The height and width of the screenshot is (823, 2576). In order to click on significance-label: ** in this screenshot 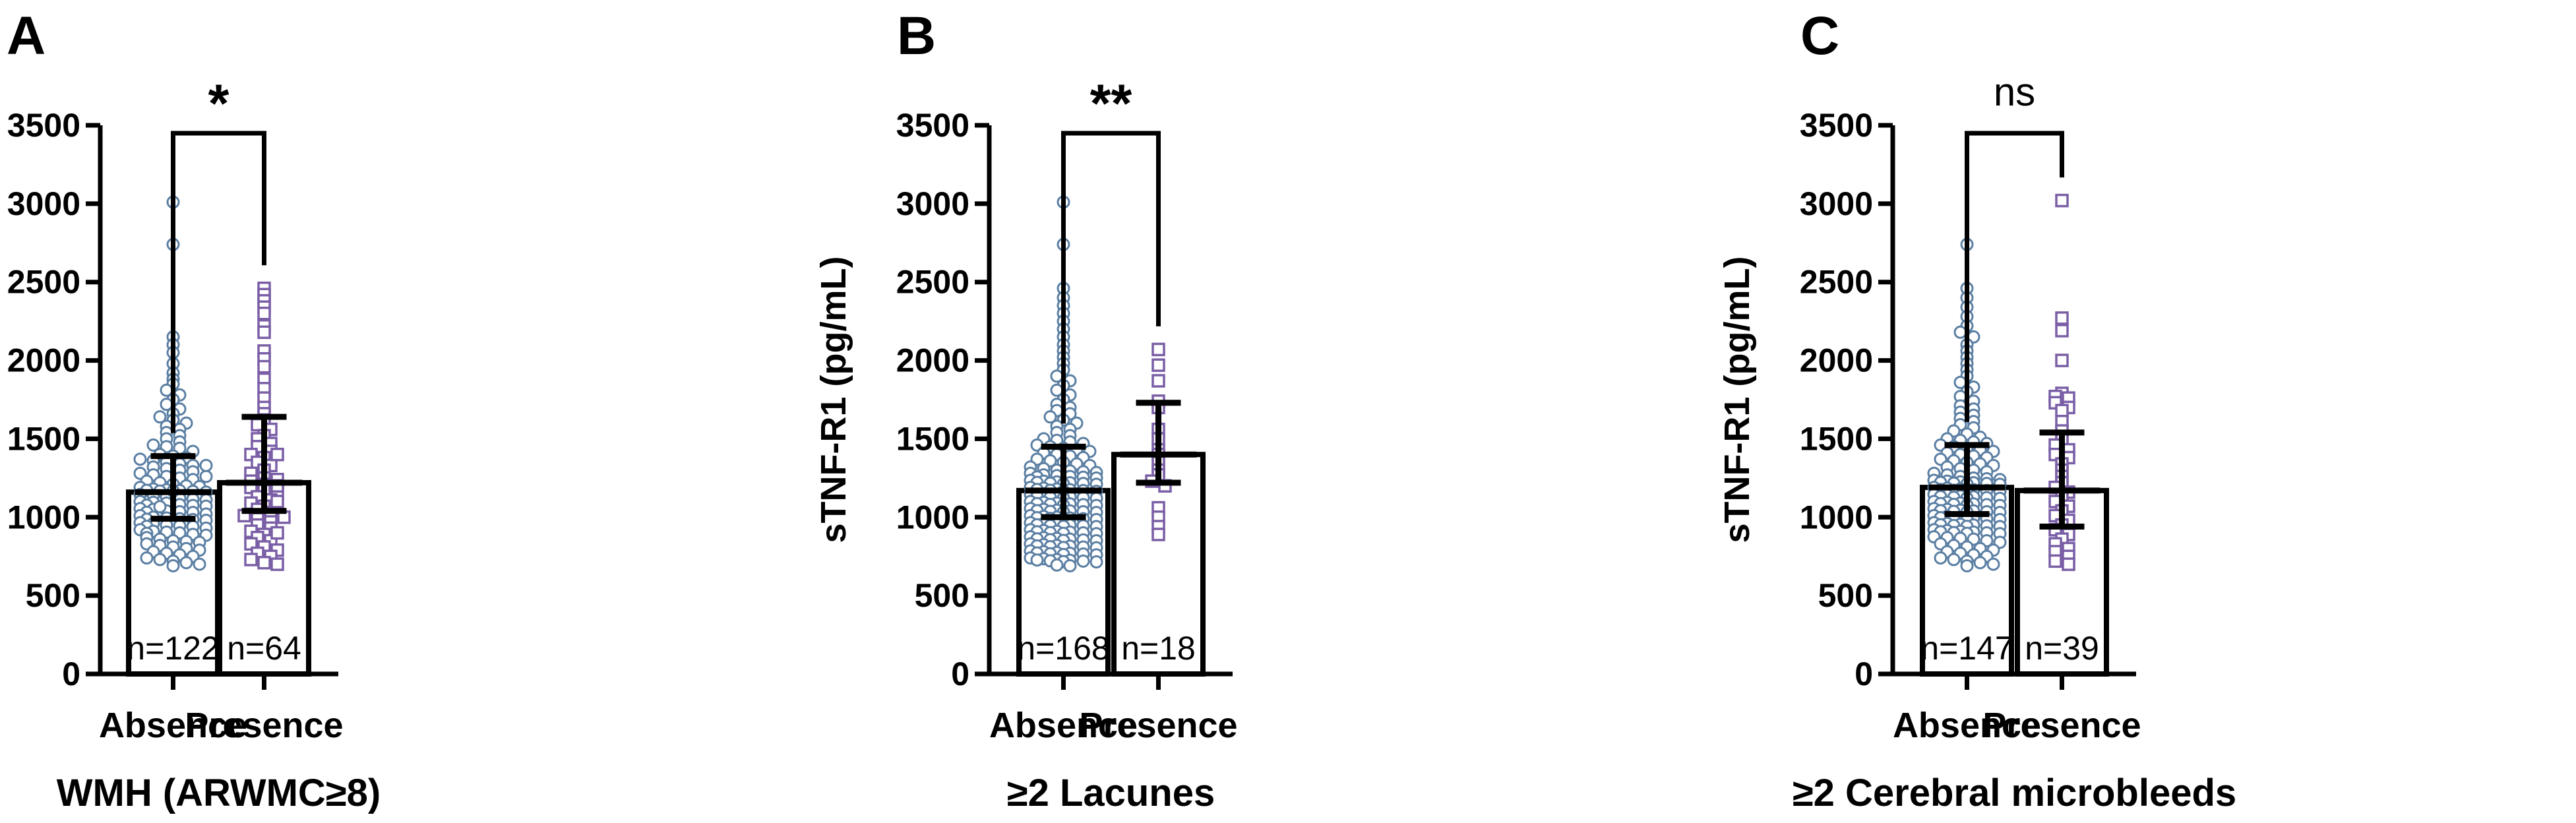, I will do `click(1111, 104)`.